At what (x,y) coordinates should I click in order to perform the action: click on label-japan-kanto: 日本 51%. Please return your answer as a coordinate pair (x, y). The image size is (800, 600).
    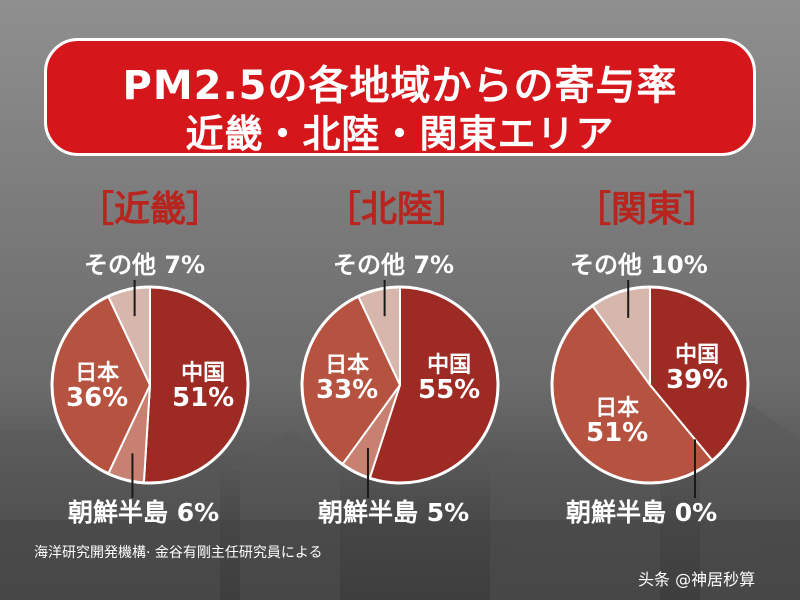
    Looking at the image, I should click on (617, 422).